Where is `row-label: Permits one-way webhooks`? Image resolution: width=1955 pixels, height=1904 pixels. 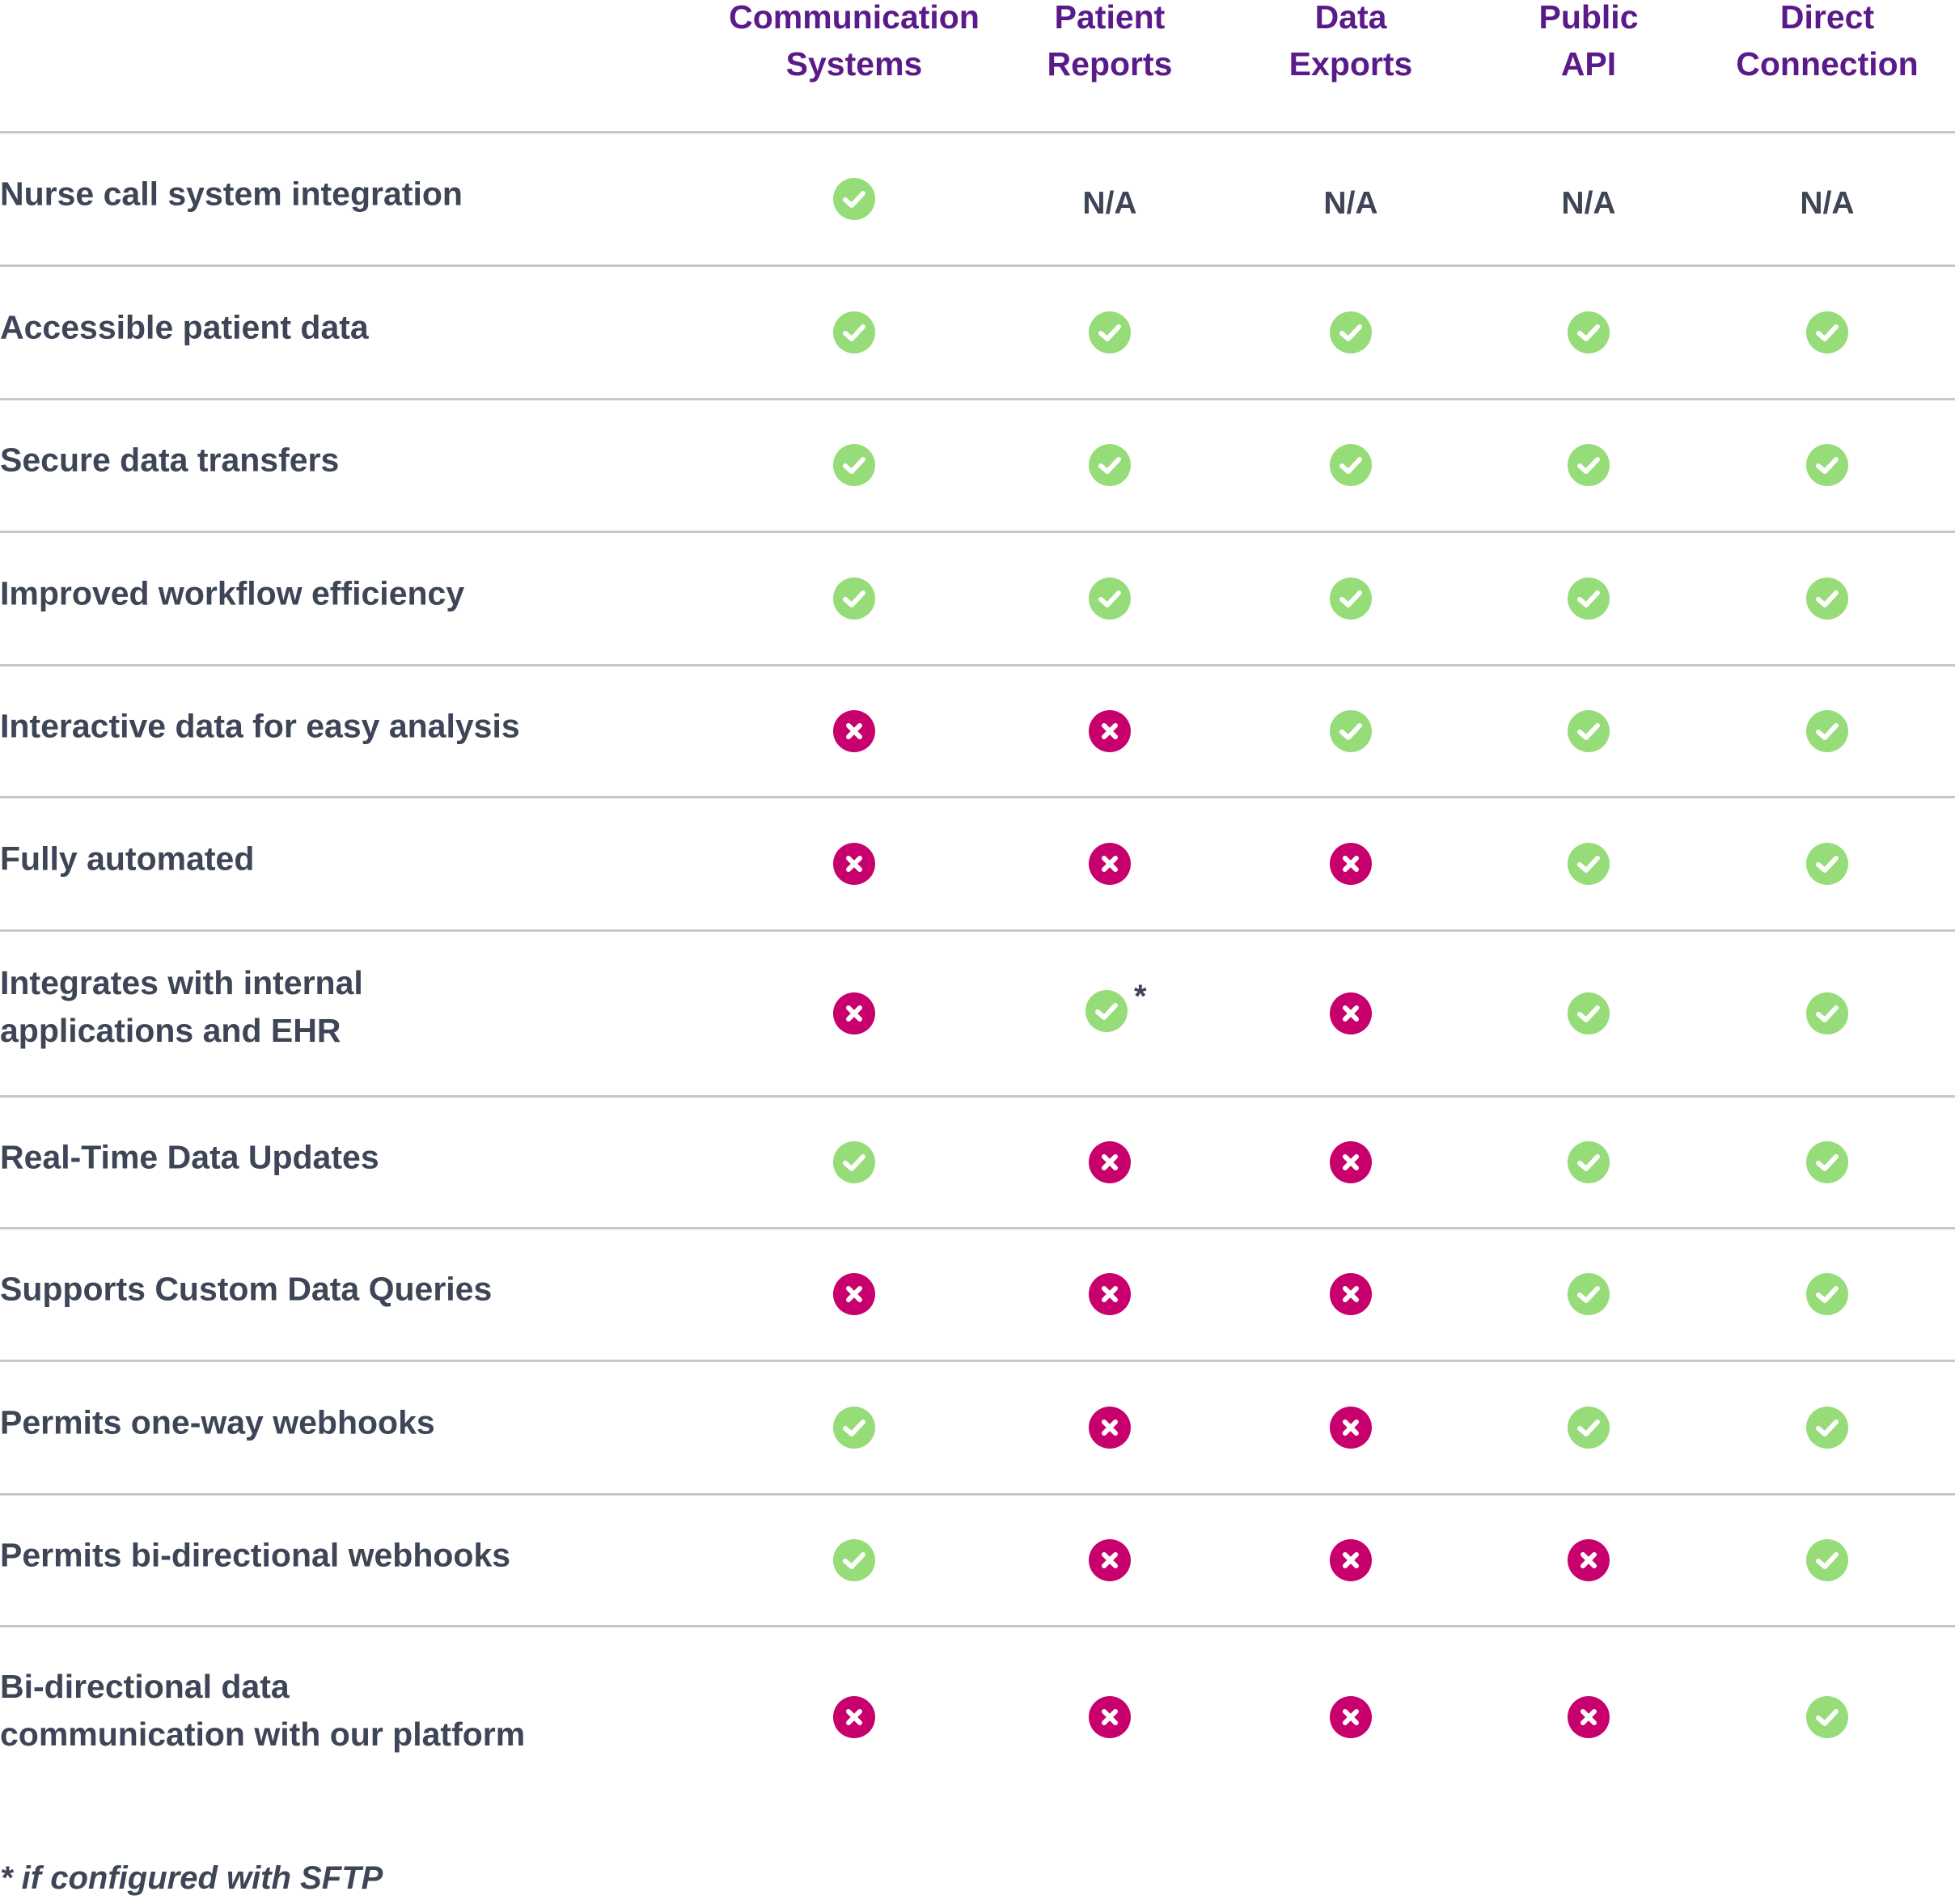 row-label: Permits one-way webhooks is located at coordinates (217, 1422).